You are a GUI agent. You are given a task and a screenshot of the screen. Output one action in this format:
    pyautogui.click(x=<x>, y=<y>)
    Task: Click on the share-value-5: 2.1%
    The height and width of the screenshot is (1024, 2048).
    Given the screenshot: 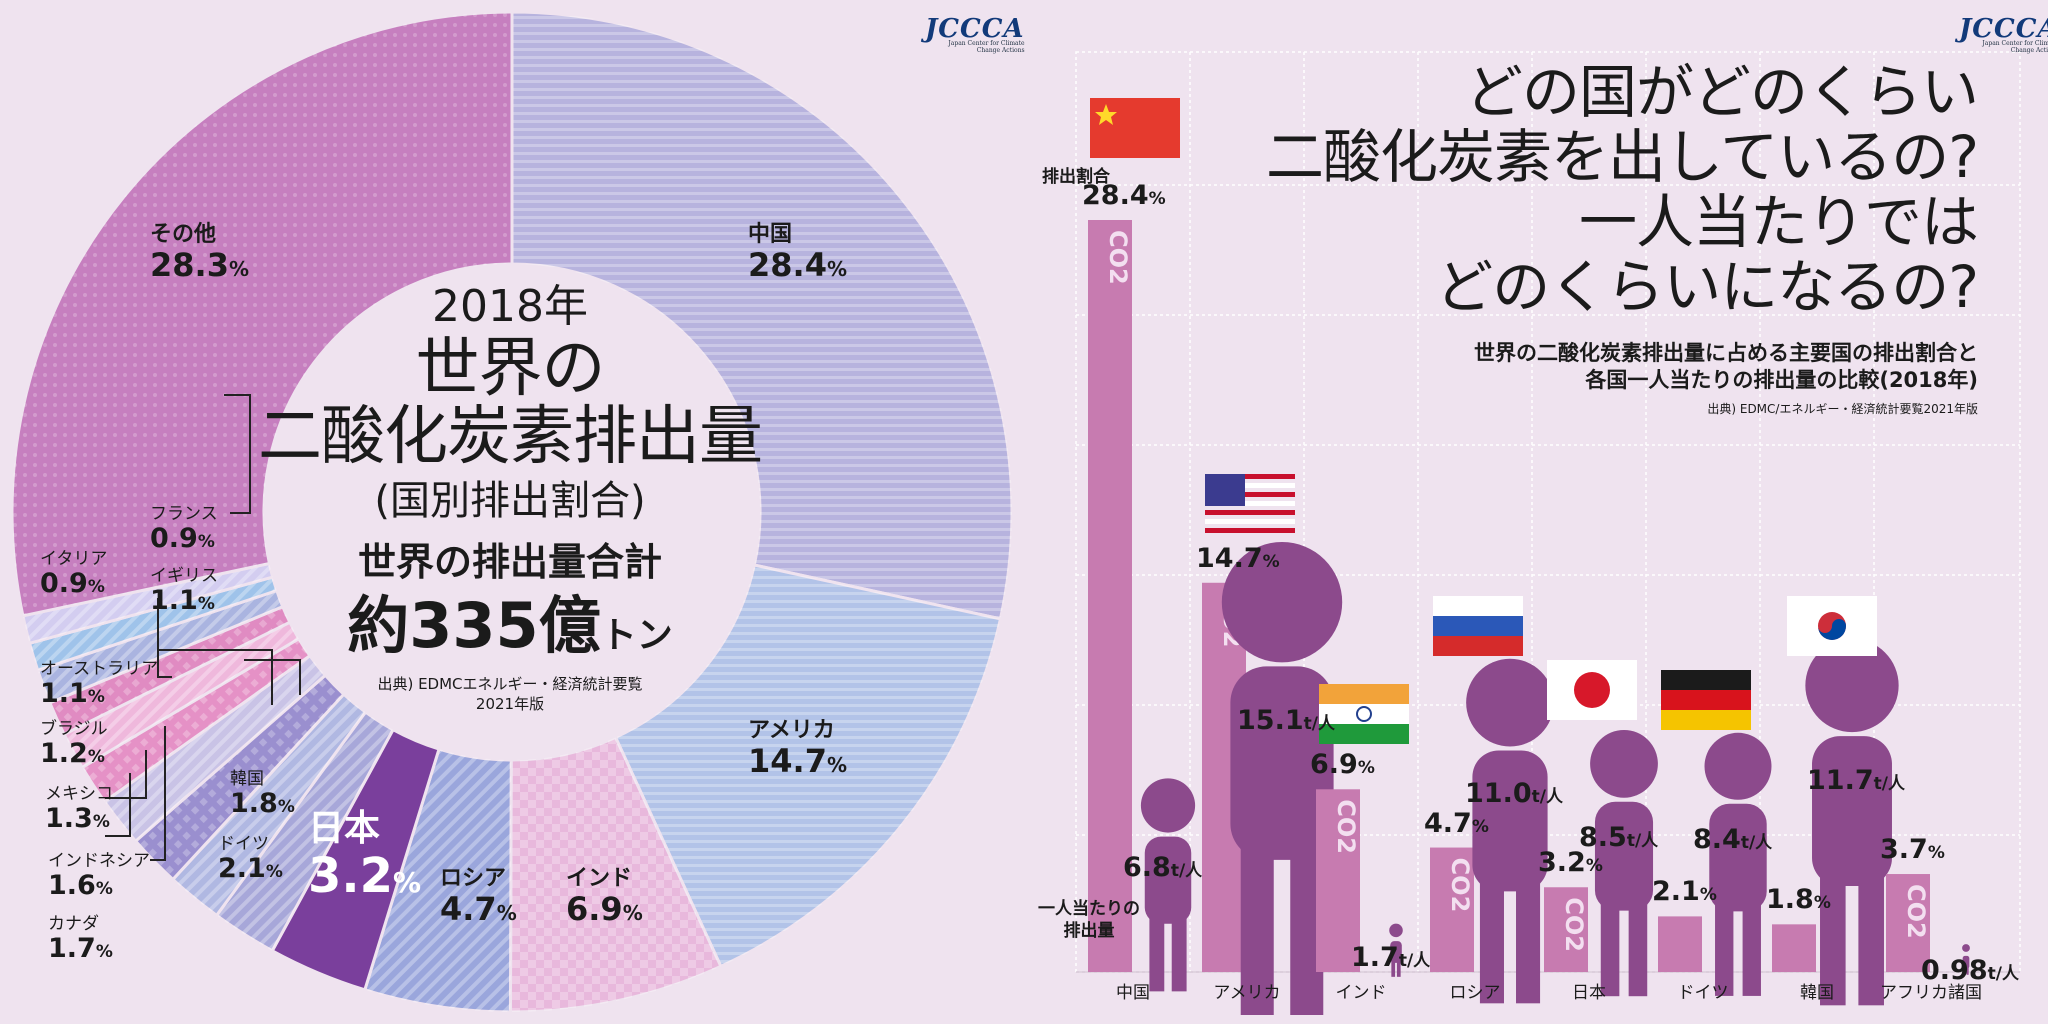 What is the action you would take?
    pyautogui.click(x=1684, y=892)
    